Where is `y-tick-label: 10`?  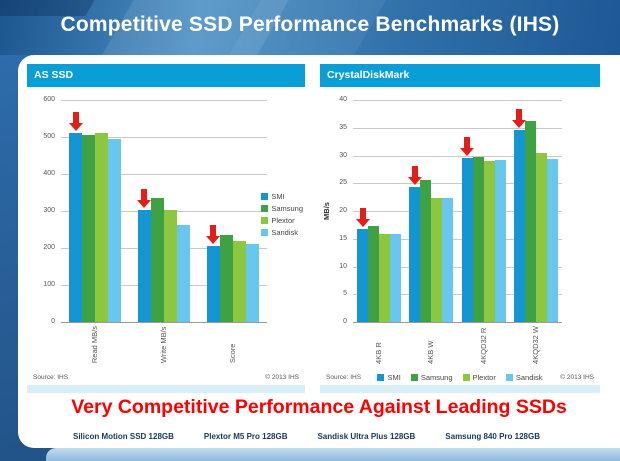
y-tick-label: 10 is located at coordinates (343, 266).